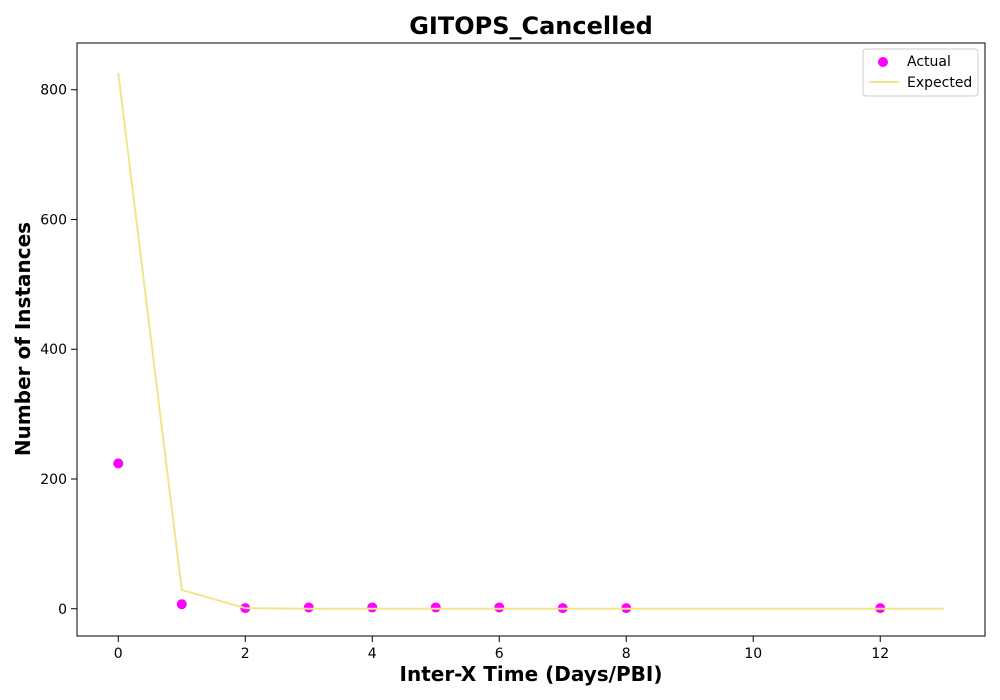 Image resolution: width=1000 pixels, height=700 pixels. Describe the element at coordinates (499, 654) in the screenshot. I see `x-tick-label: 6` at that location.